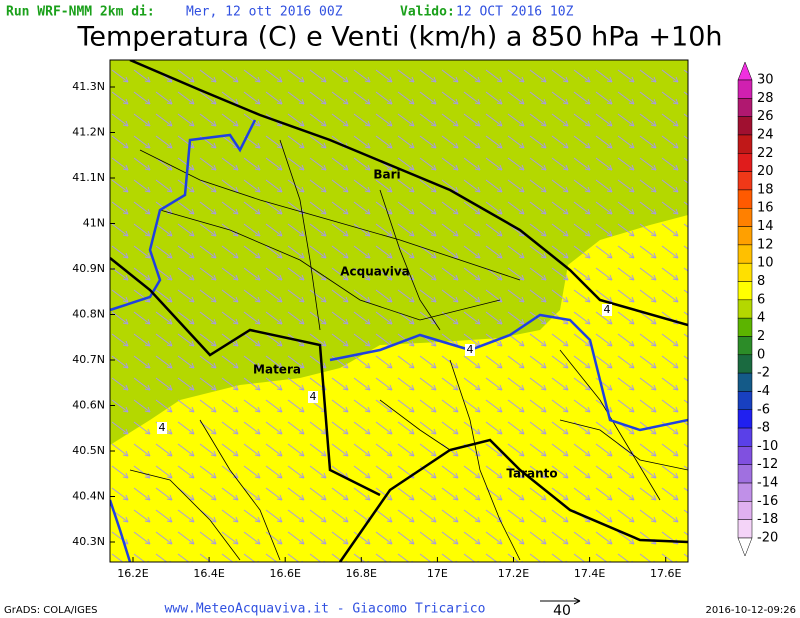  Describe the element at coordinates (767, 501) in the screenshot. I see `colorbar-label: -16` at that location.